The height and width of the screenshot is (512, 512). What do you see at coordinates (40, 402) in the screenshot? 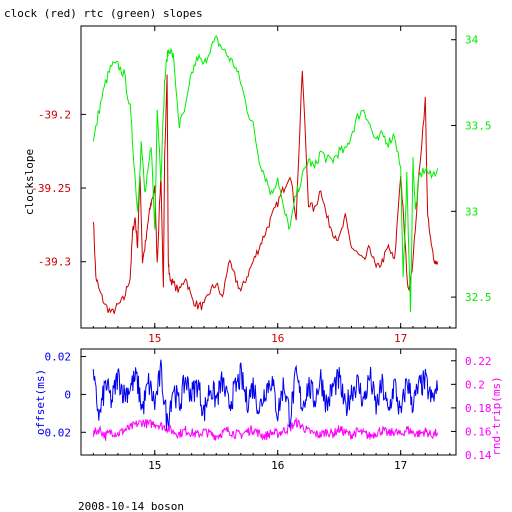
I see `bottom-y-axis-label: offset(ms)` at bounding box center [40, 402].